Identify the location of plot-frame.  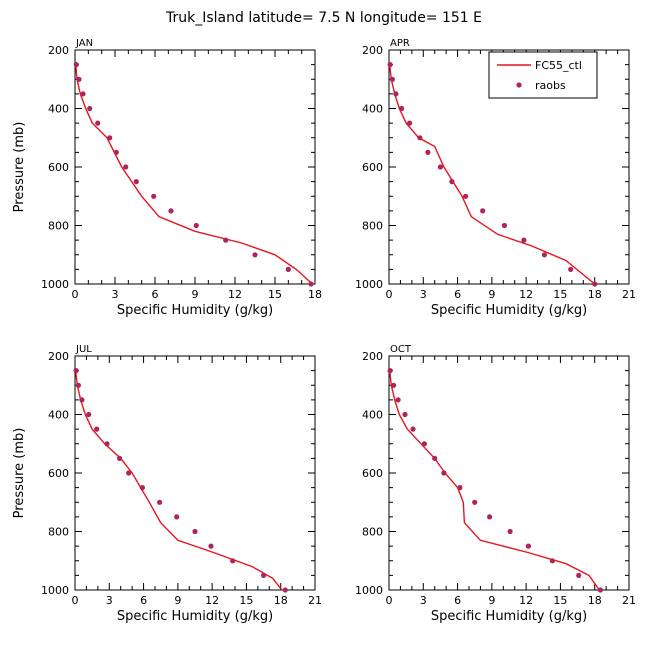
(509, 473).